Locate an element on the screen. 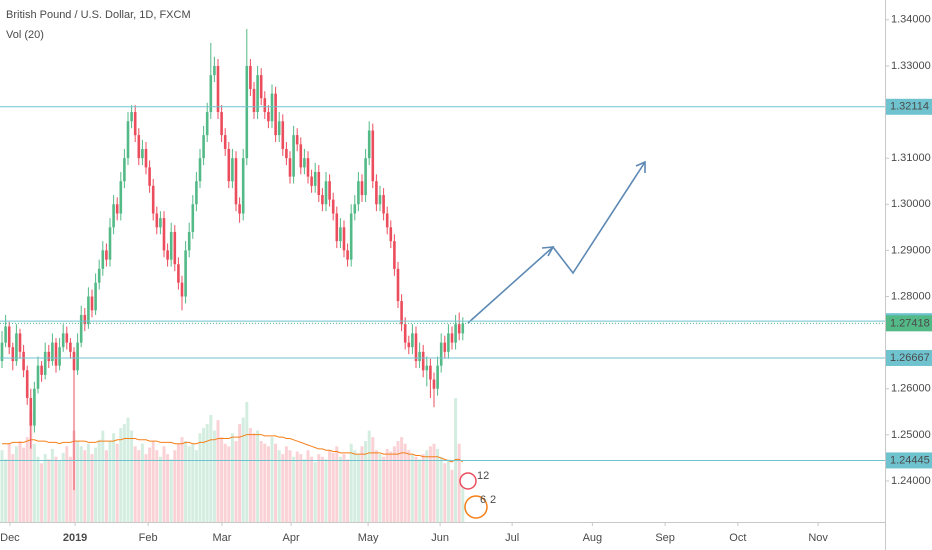 This screenshot has width=932, height=550. event-count: 12 is located at coordinates (483, 476).